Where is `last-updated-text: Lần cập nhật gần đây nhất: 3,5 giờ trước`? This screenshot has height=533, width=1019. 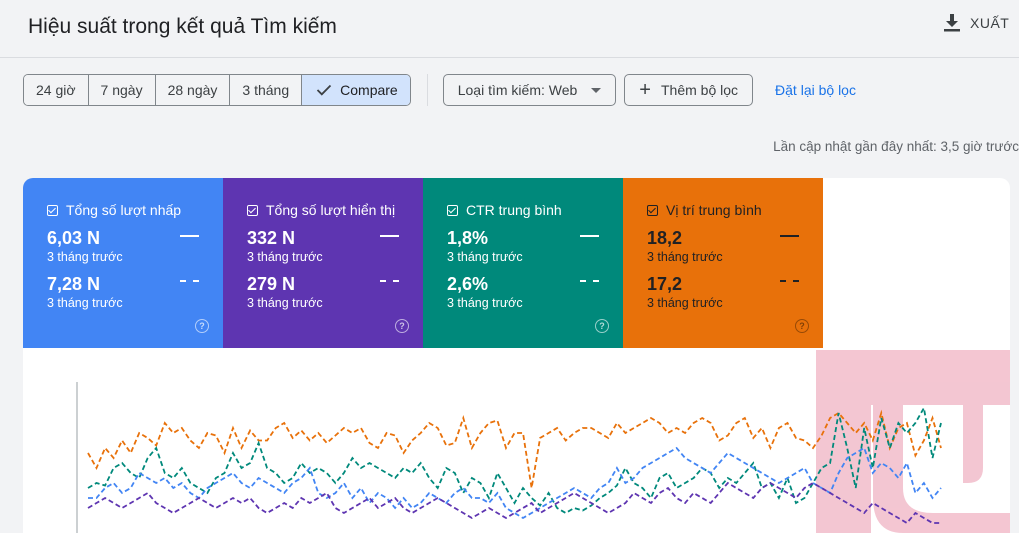 last-updated-text: Lần cập nhật gần đây nhất: 3,5 giờ trước is located at coordinates (896, 146).